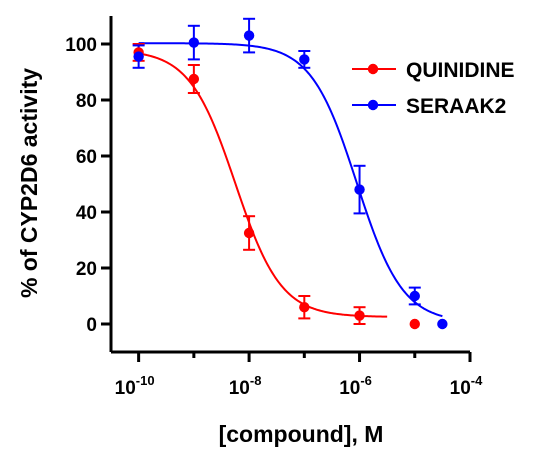 Image resolution: width=550 pixels, height=456 pixels. I want to click on x-tick-label: 10⁻⁸, so click(245, 386).